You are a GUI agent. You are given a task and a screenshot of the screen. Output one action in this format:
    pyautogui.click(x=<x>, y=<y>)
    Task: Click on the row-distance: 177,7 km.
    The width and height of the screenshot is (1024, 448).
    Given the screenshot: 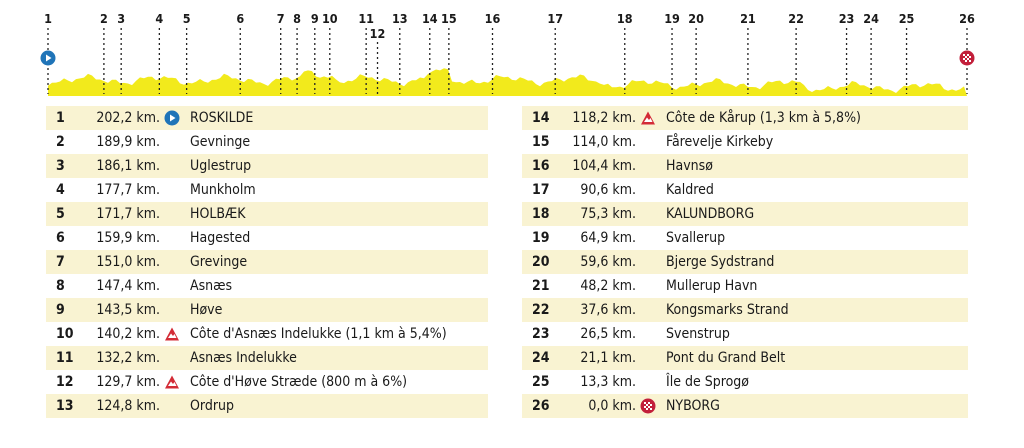 What is the action you would take?
    pyautogui.click(x=128, y=190)
    